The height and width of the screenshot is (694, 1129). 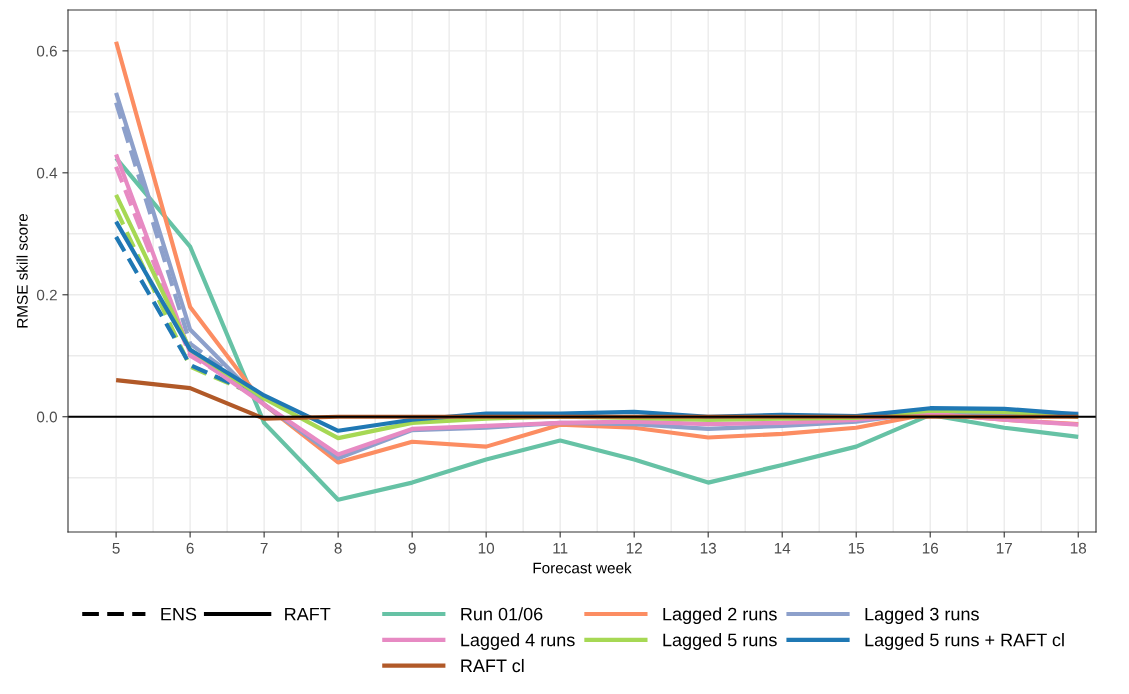 I want to click on y-axis-title: RMSE skill score, so click(x=22, y=270).